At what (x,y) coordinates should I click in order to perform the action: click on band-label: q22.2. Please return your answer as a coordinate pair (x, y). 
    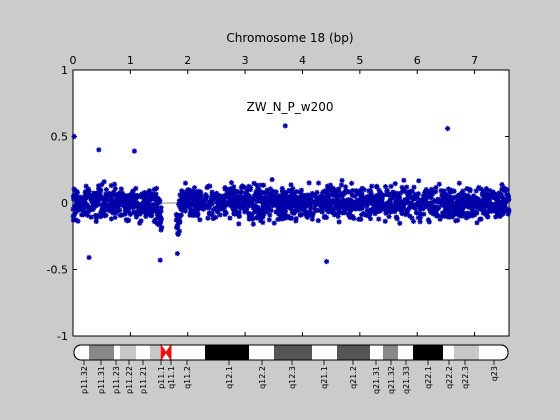
    Looking at the image, I should click on (449, 377).